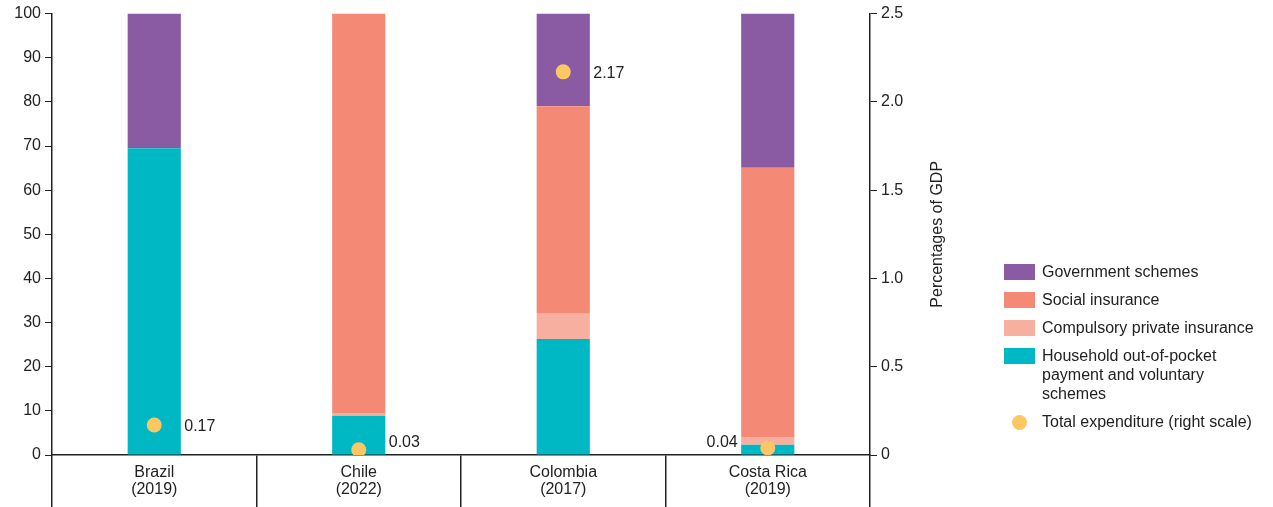 The image size is (1273, 507). I want to click on legend-label: Total expenditure (right scale), so click(1147, 421).